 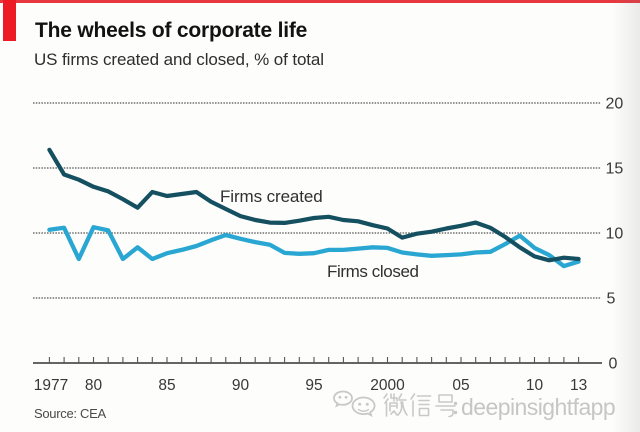 I want to click on svg-text: 13, so click(x=578, y=385).